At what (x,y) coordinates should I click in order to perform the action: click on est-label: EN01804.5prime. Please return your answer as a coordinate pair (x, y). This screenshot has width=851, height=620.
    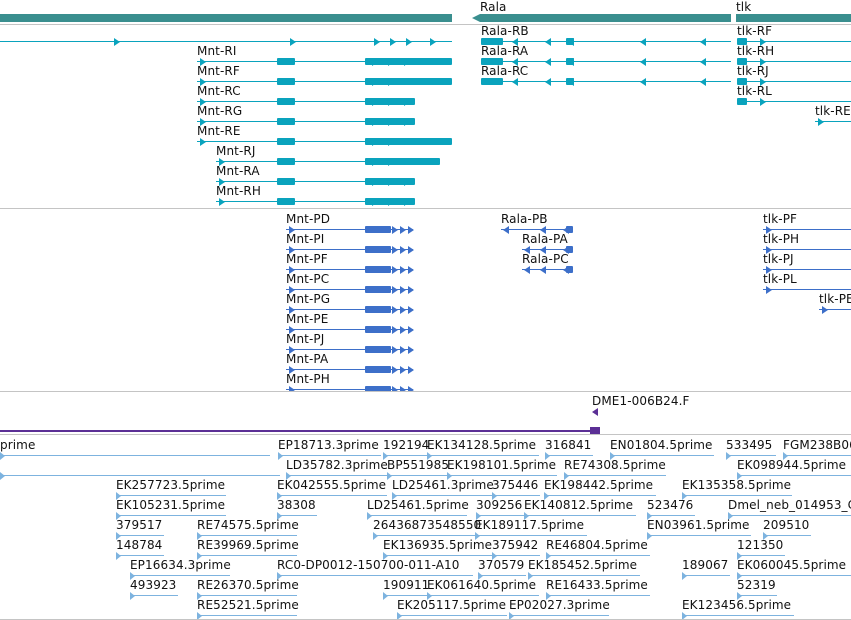
    Looking at the image, I should click on (661, 445).